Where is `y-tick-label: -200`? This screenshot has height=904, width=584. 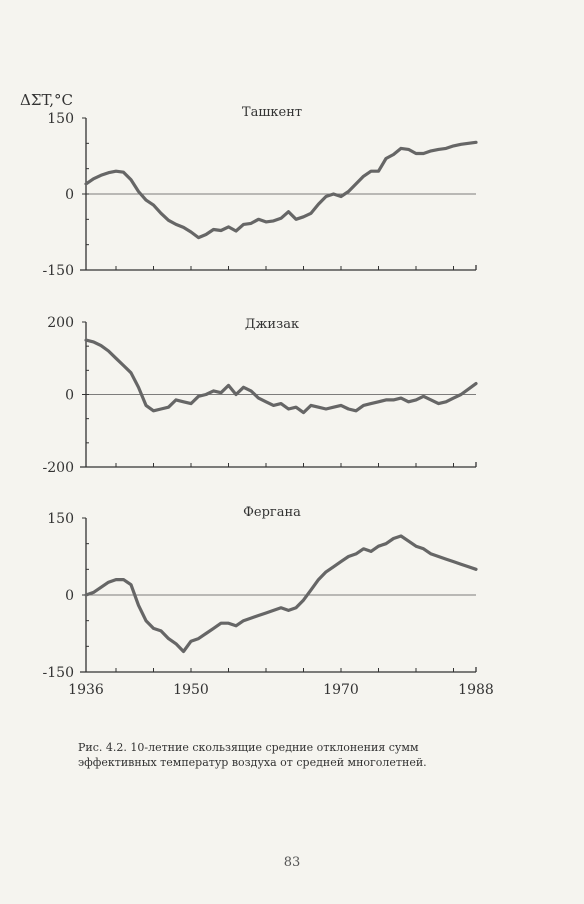
y-tick-label: -200 is located at coordinates (58, 468).